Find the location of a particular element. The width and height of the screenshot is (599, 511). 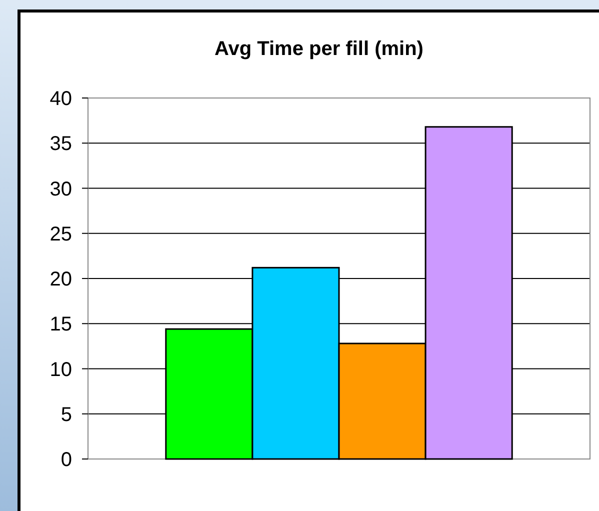

y-tick-label: 40 is located at coordinates (61, 99).